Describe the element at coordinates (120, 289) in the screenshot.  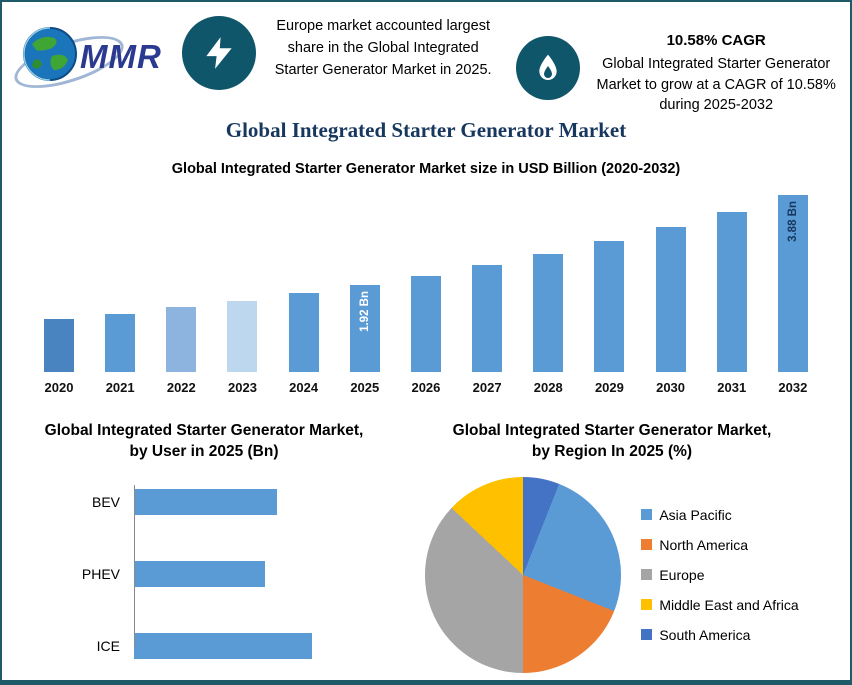
I see `bar-column-2021: 2021` at that location.